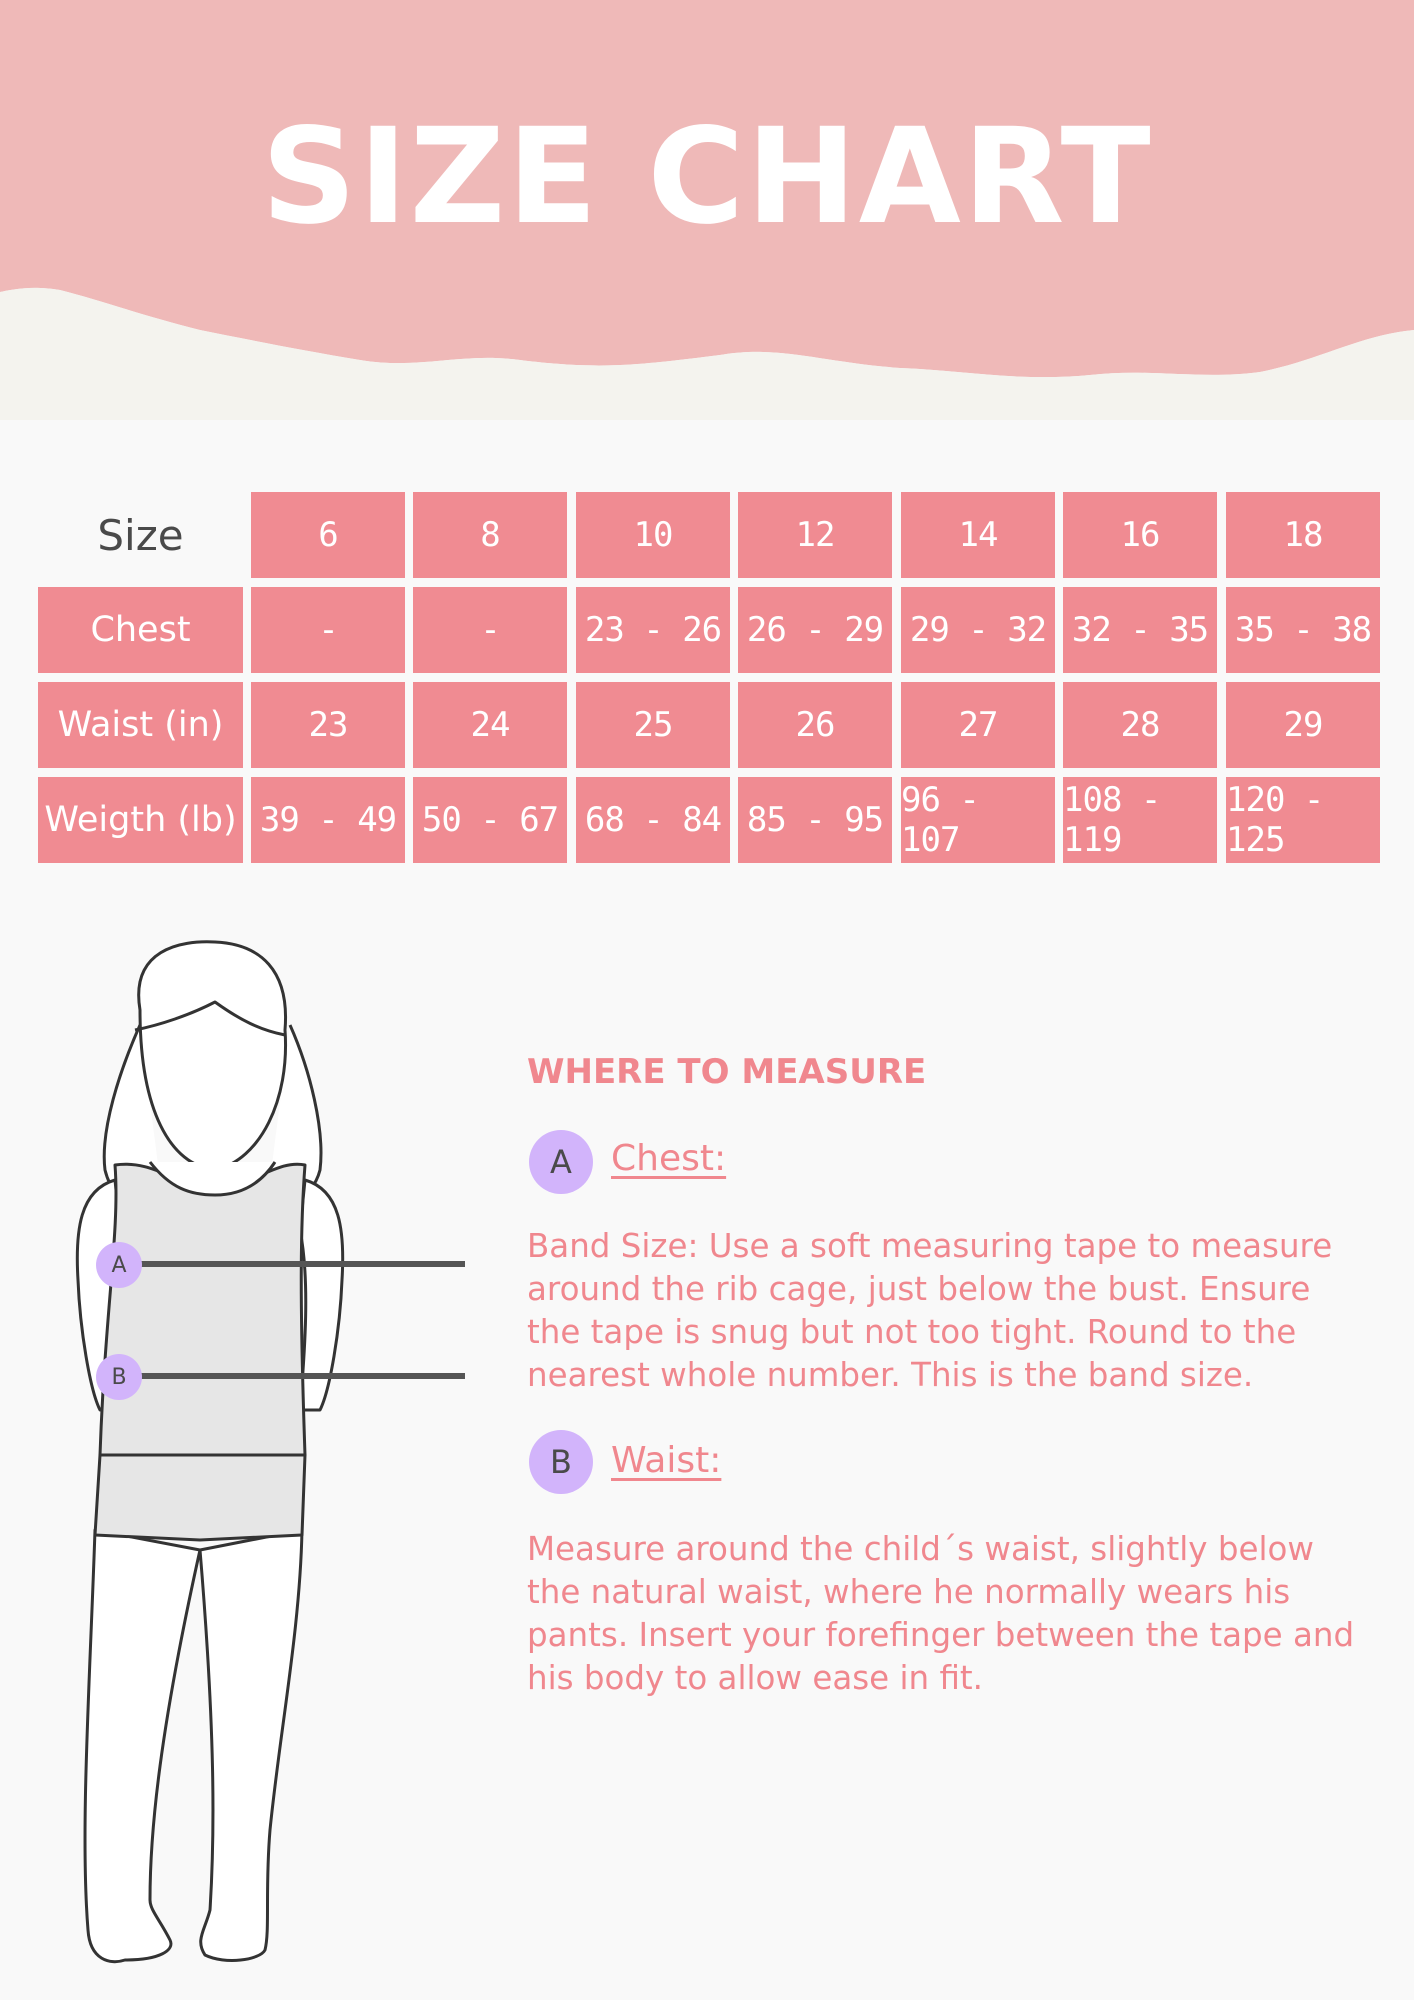 Image resolution: width=1414 pixels, height=2000 pixels. I want to click on page-title: SIZE CHART, so click(707, 177).